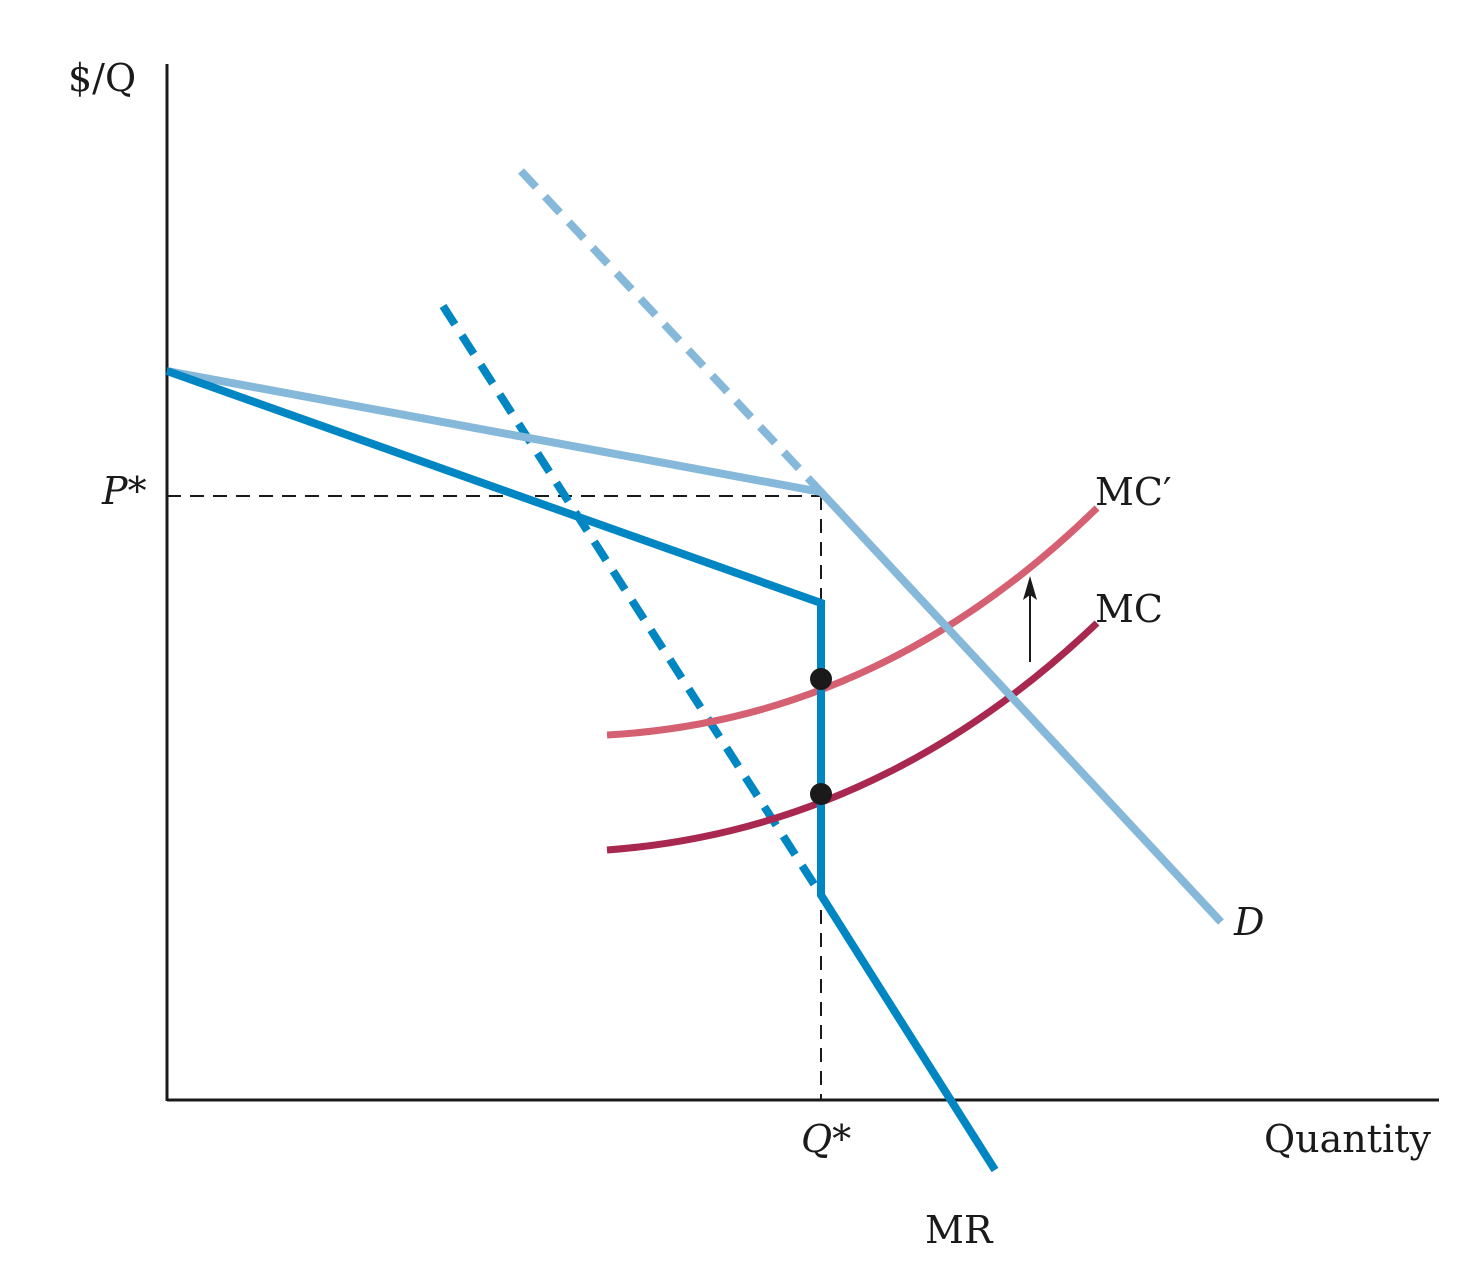  What do you see at coordinates (102, 78) in the screenshot?
I see `y-axis-label: $/Q` at bounding box center [102, 78].